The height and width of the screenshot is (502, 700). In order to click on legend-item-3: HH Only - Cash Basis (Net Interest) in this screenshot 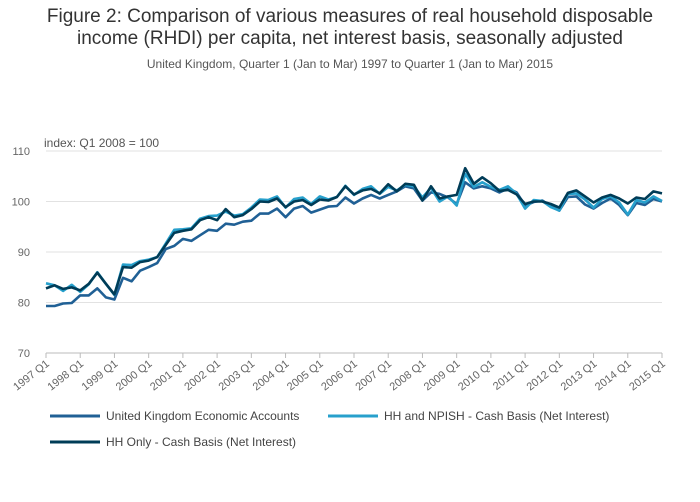, I will do `click(173, 442)`.